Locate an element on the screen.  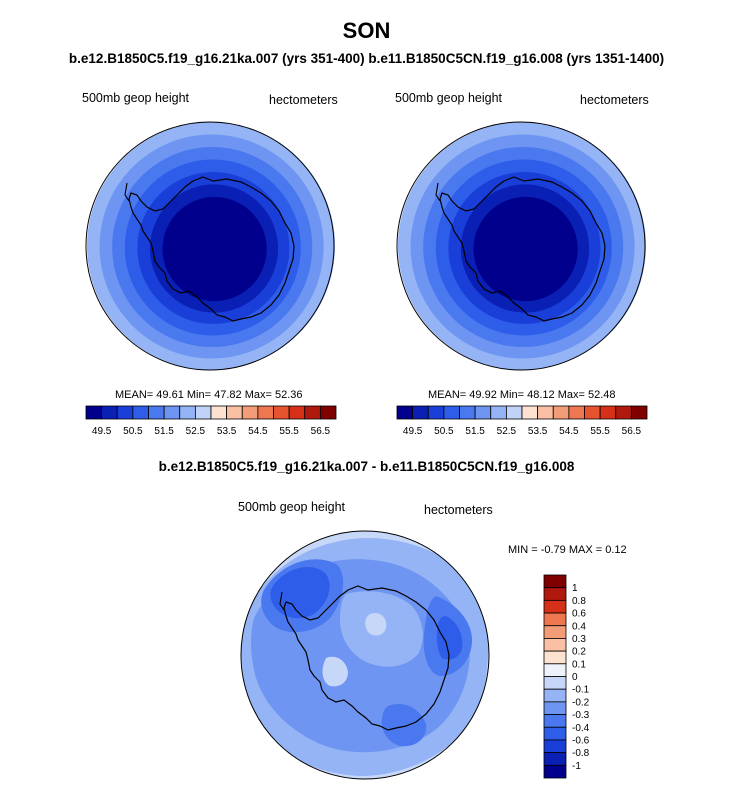
panel1-max-label: Max= is located at coordinates (258, 395).